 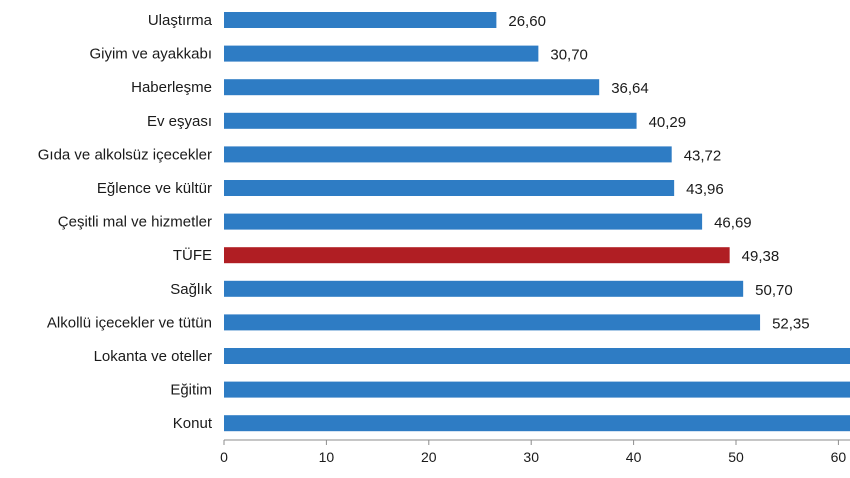 What do you see at coordinates (477, 255) in the screenshot?
I see `bar-tufe-highlight` at bounding box center [477, 255].